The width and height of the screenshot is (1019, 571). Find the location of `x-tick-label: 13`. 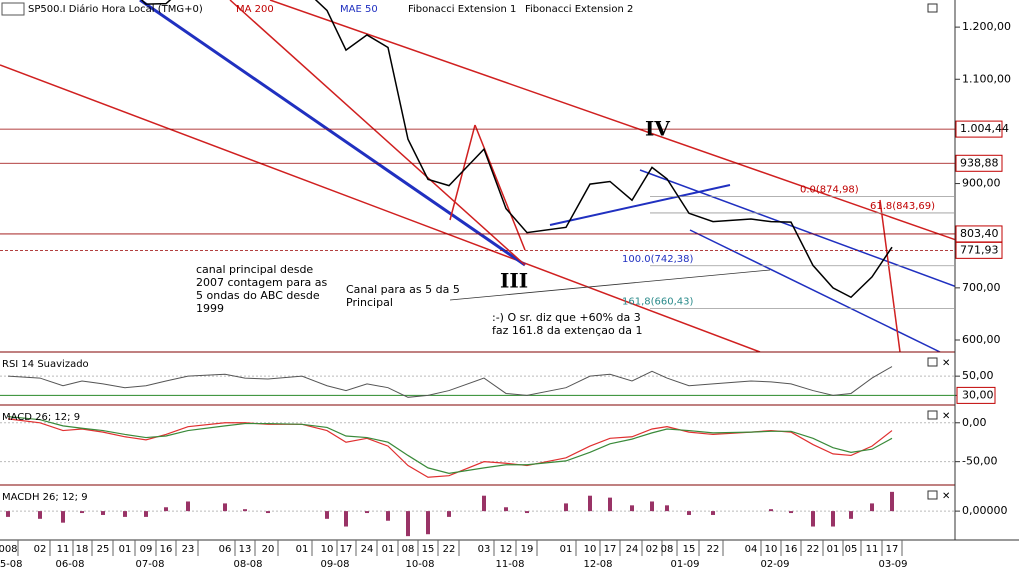

x-tick-label: 13 is located at coordinates (245, 549).